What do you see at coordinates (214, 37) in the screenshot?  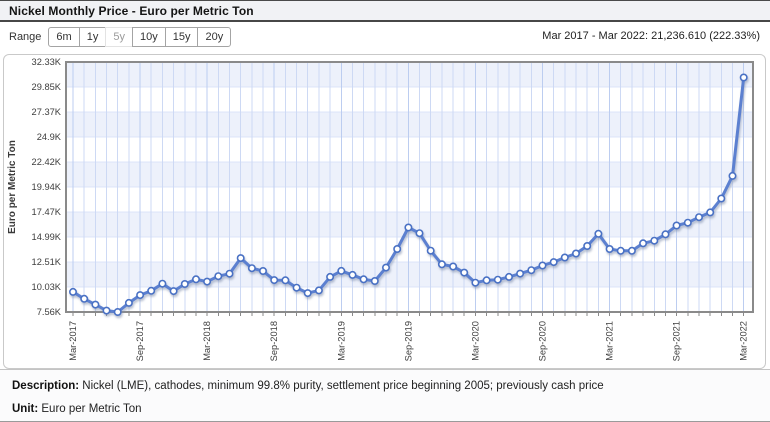 I see `range-button-20y: 20y` at bounding box center [214, 37].